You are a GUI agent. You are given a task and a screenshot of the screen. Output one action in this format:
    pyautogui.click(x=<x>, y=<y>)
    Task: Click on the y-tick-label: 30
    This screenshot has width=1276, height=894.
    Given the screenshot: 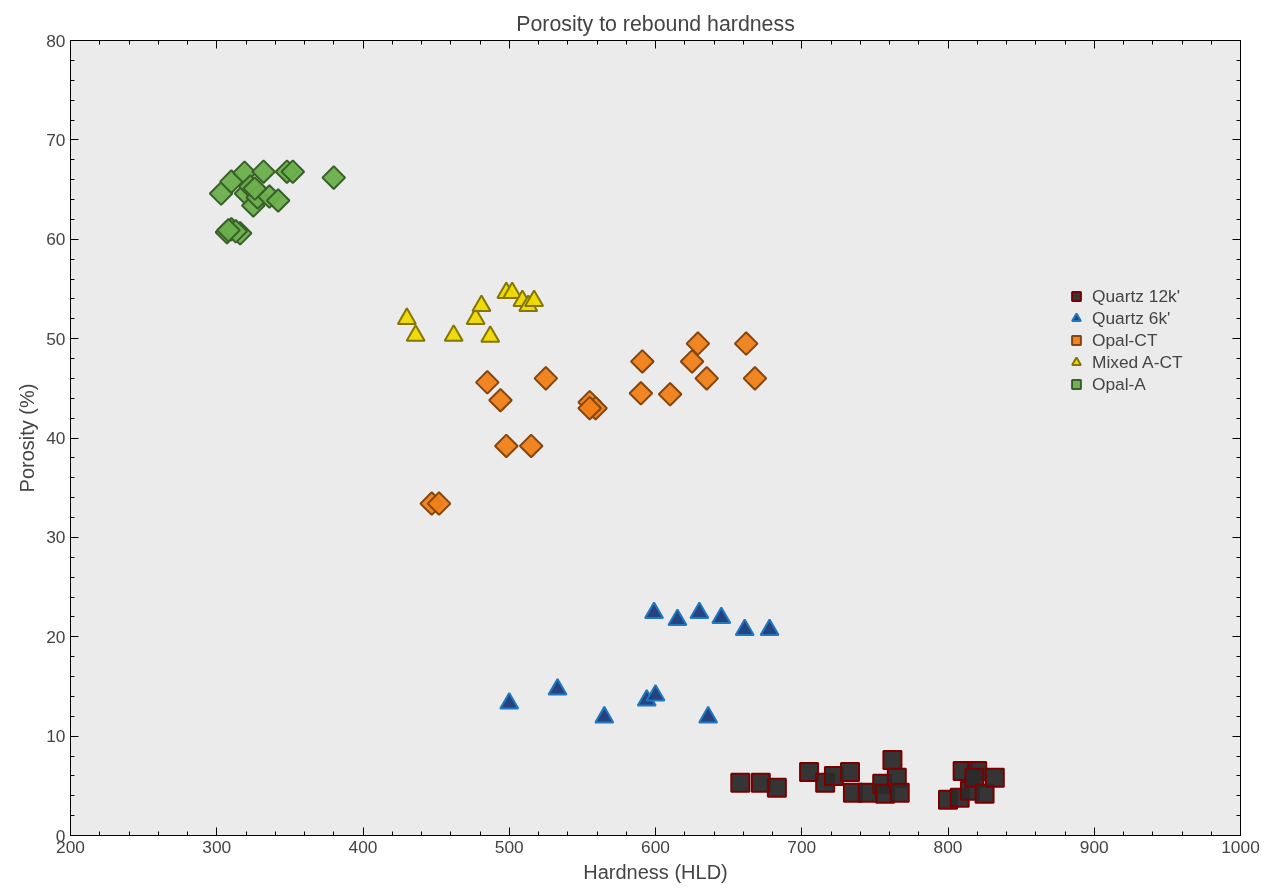 What is the action you would take?
    pyautogui.click(x=56, y=537)
    